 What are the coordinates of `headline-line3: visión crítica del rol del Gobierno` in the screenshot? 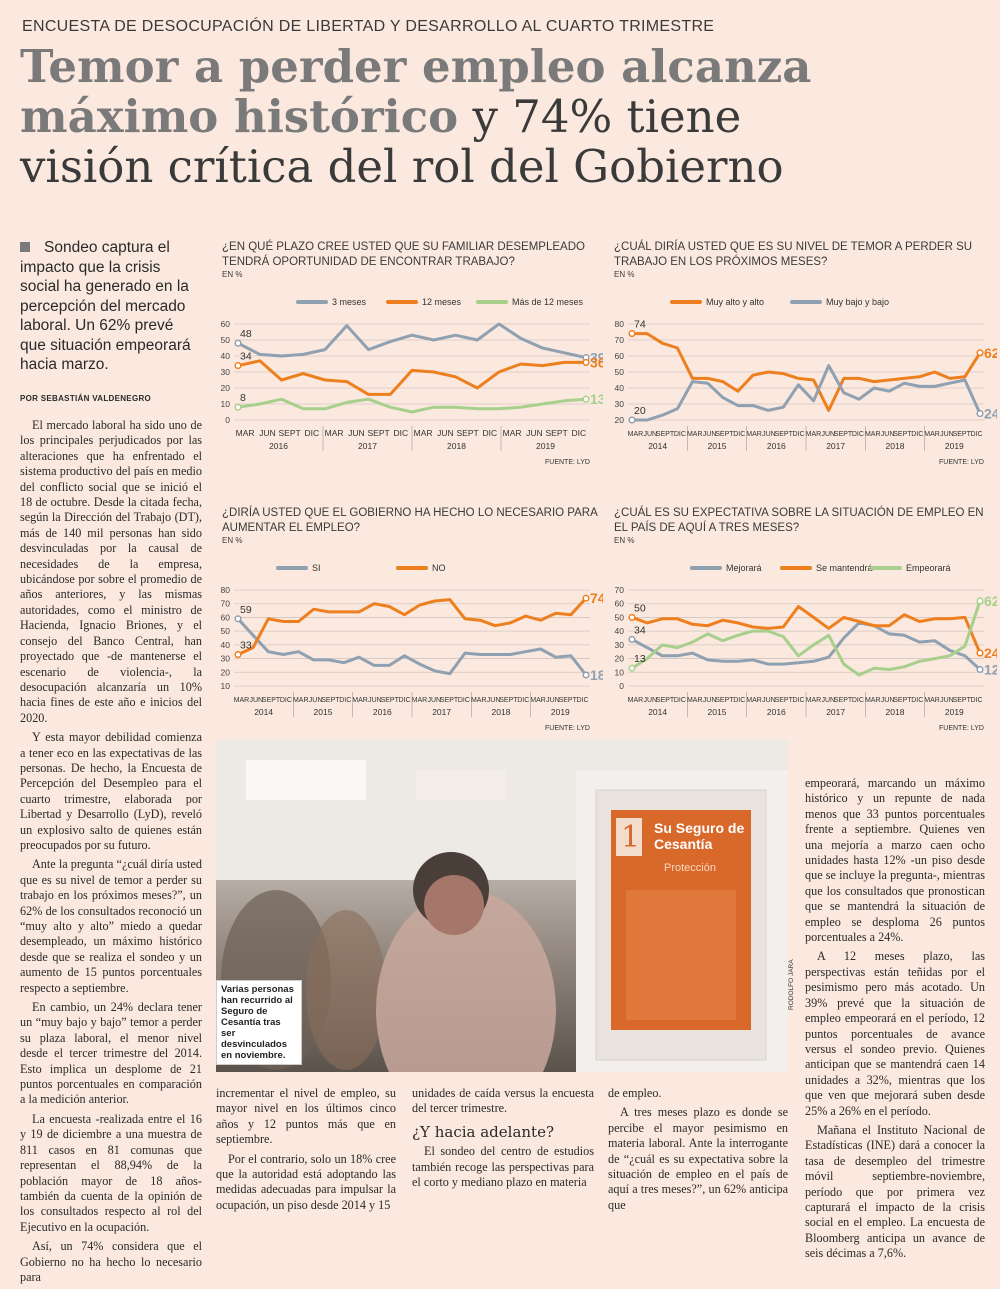 It's located at (402, 166).